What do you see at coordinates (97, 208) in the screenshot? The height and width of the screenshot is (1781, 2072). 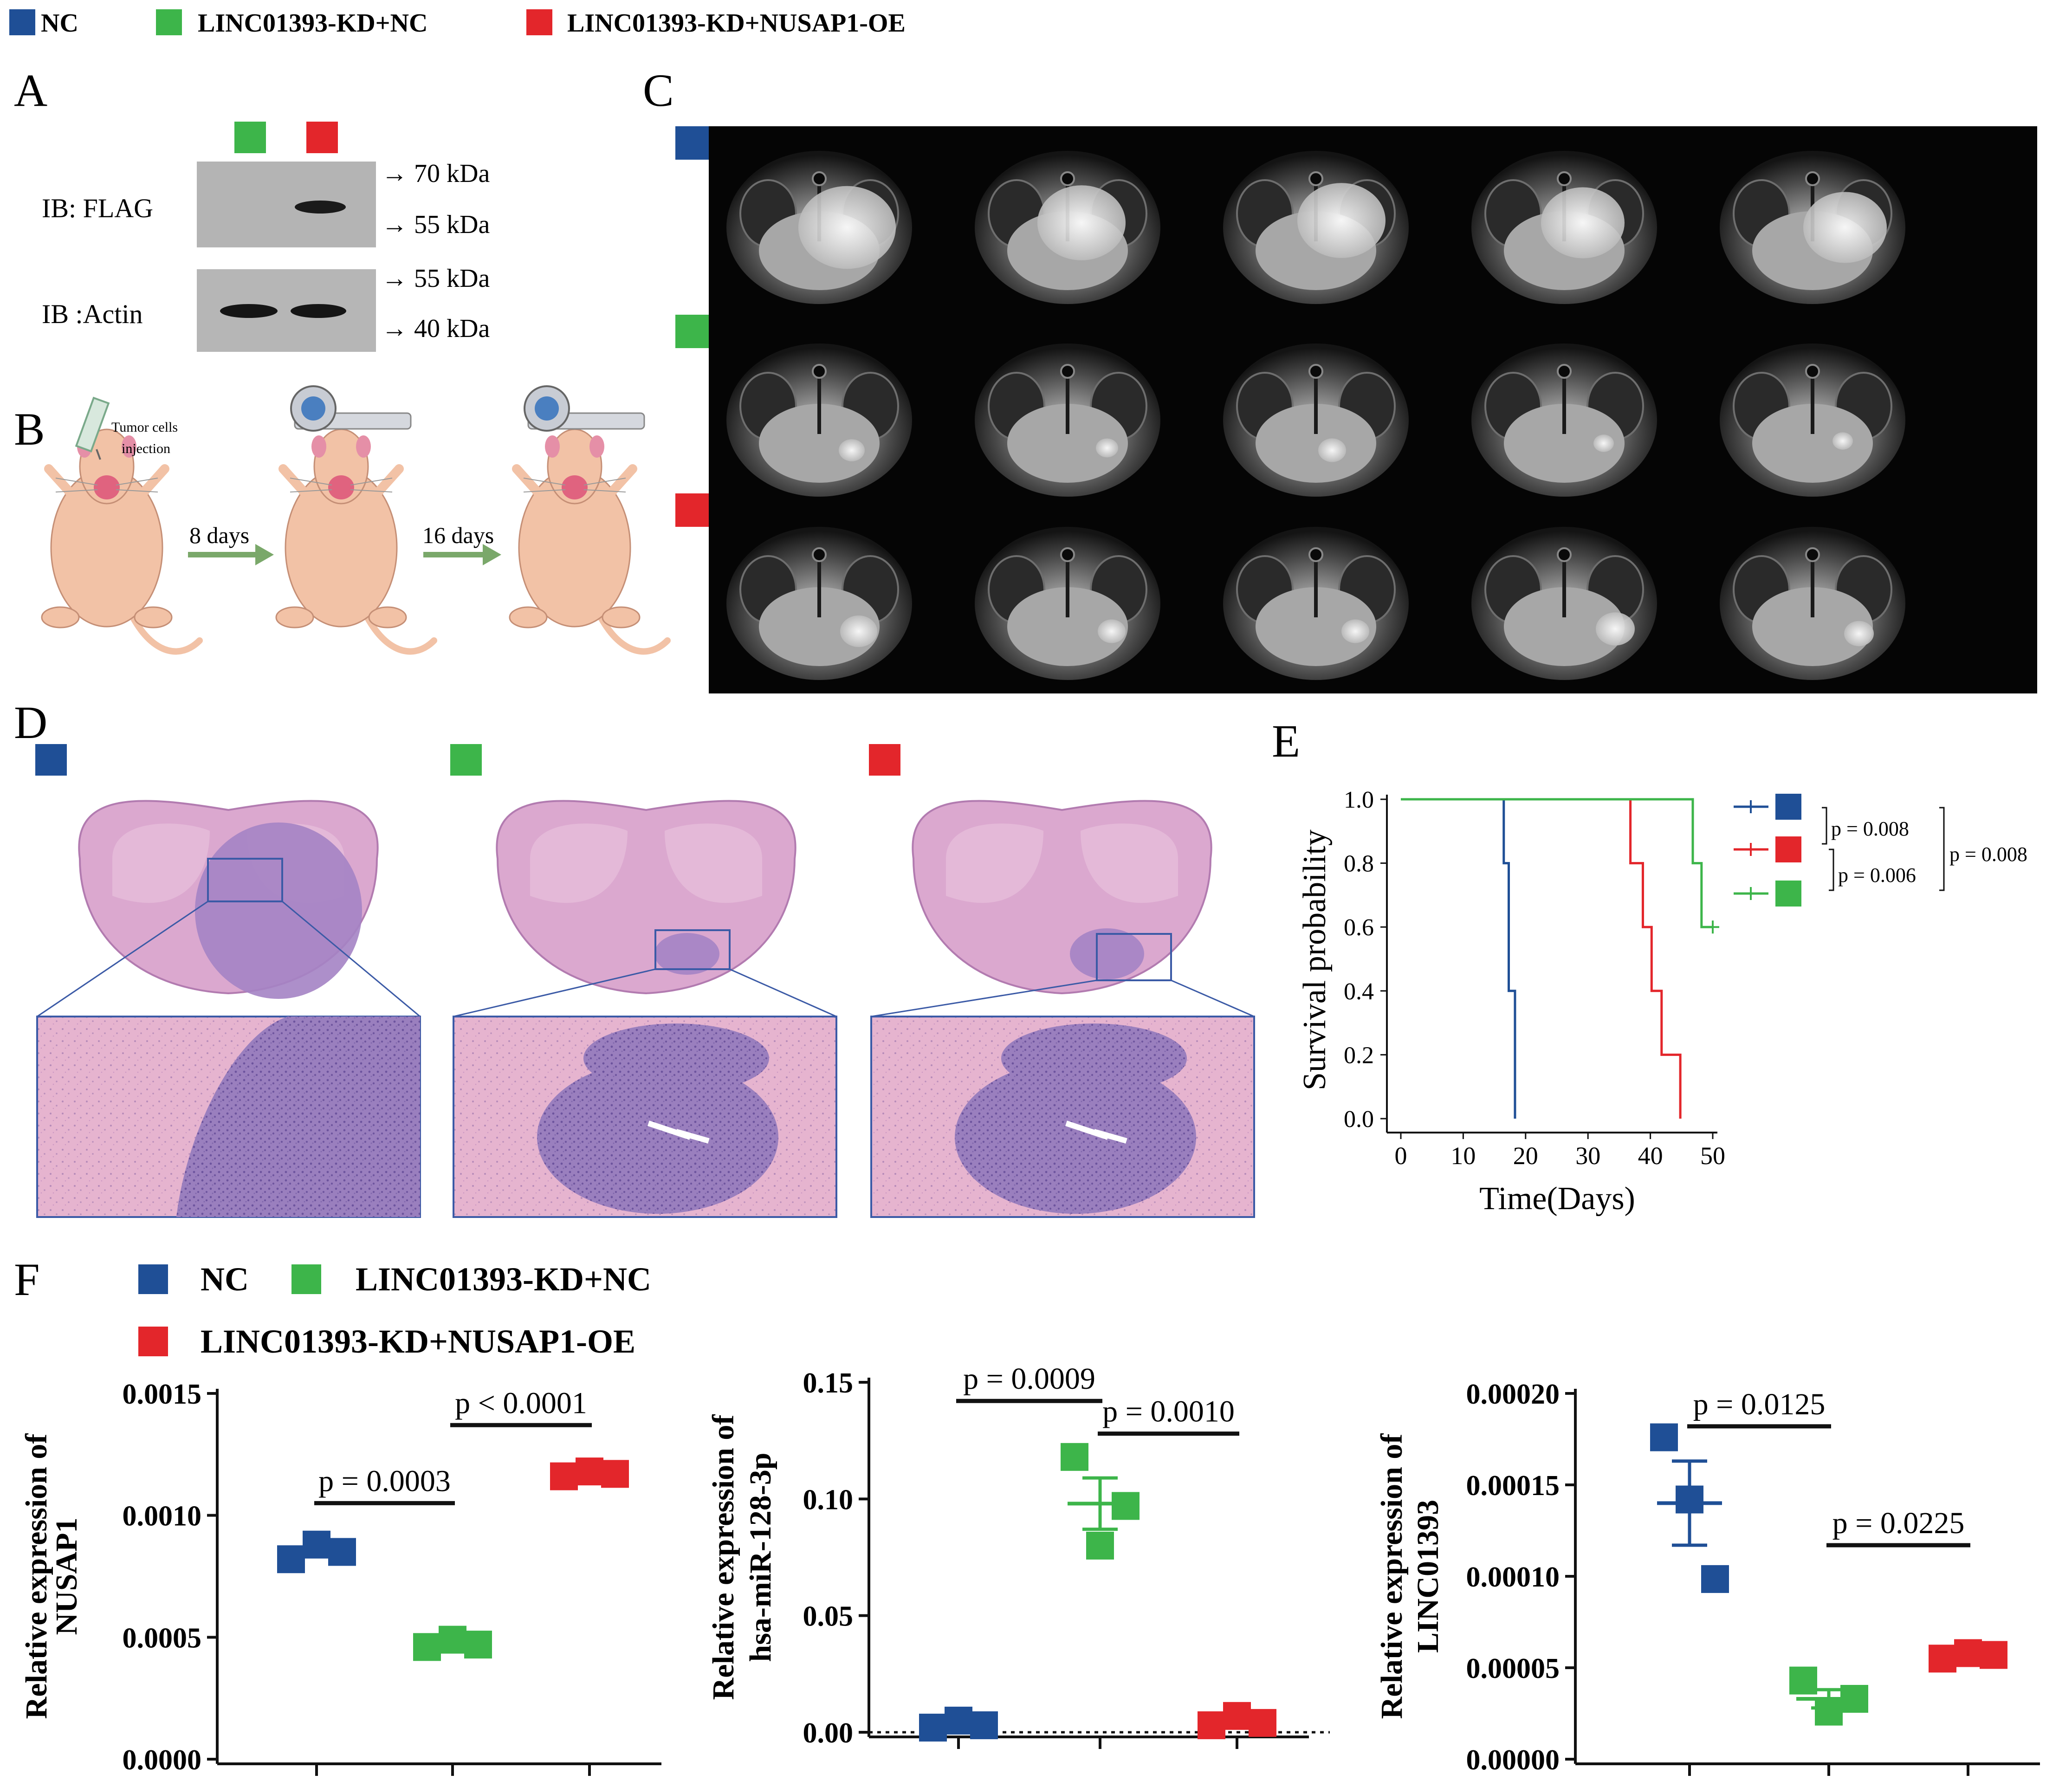 I see `flag-label: IB: FLAG` at bounding box center [97, 208].